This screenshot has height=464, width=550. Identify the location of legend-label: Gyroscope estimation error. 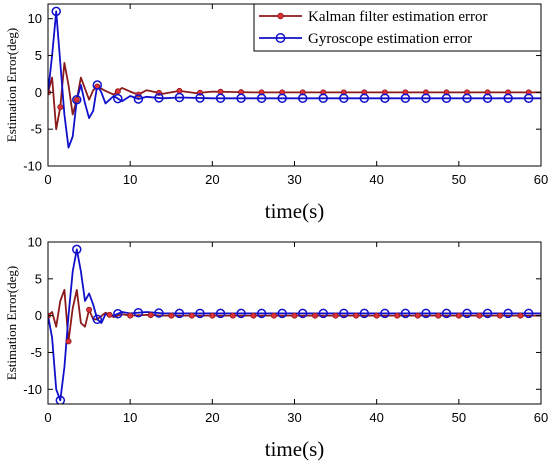
(390, 39).